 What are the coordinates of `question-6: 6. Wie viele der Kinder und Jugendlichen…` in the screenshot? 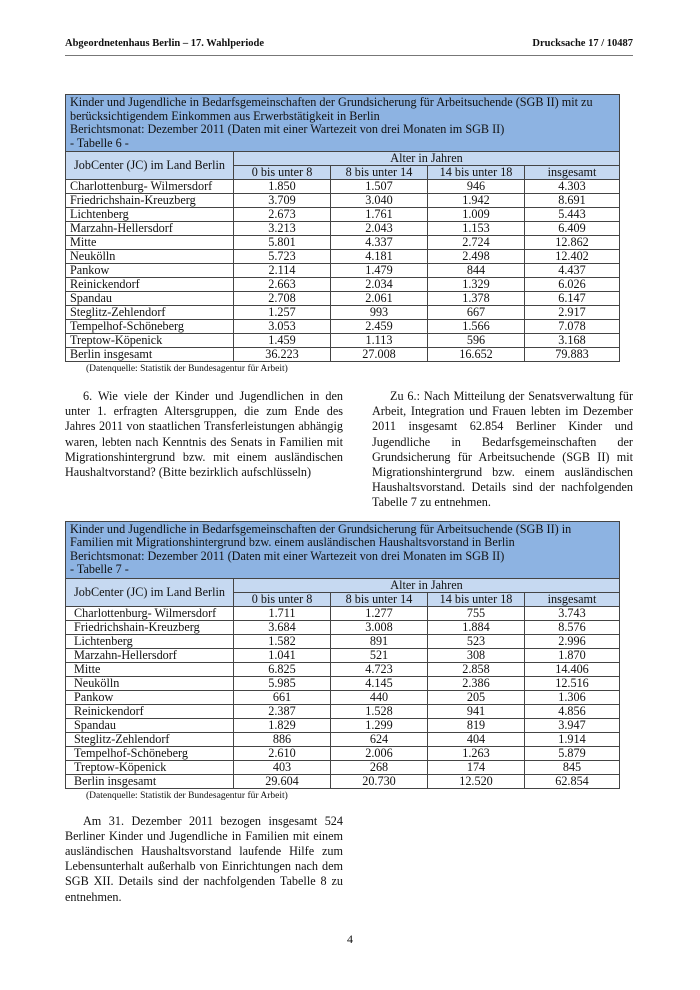 It's located at (204, 434).